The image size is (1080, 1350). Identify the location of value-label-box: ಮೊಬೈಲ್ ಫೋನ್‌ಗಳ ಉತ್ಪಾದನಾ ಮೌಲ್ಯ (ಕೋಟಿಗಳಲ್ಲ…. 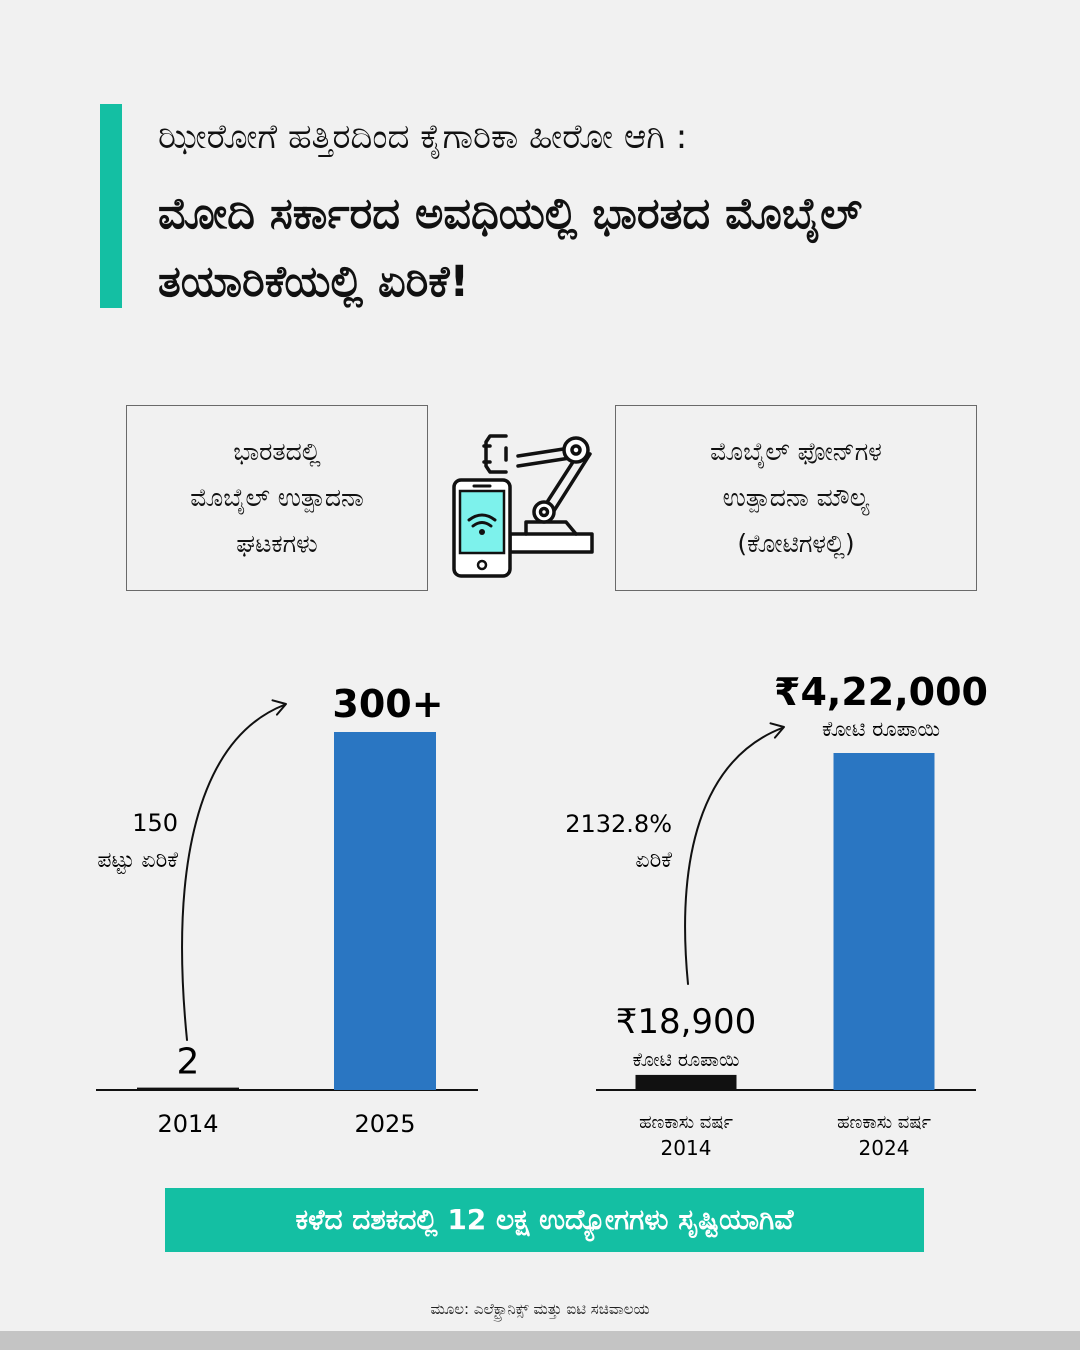
(796, 498).